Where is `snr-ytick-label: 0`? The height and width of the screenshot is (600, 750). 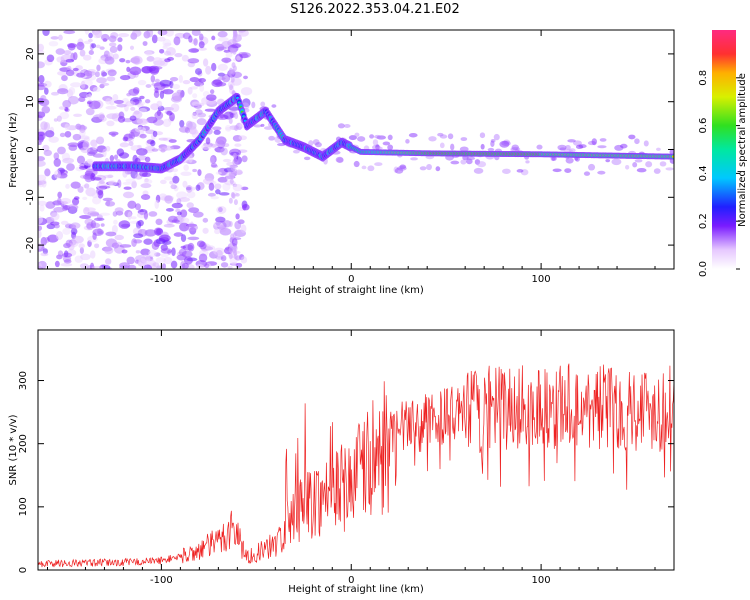
snr-ytick-label: 0 is located at coordinates (23, 570).